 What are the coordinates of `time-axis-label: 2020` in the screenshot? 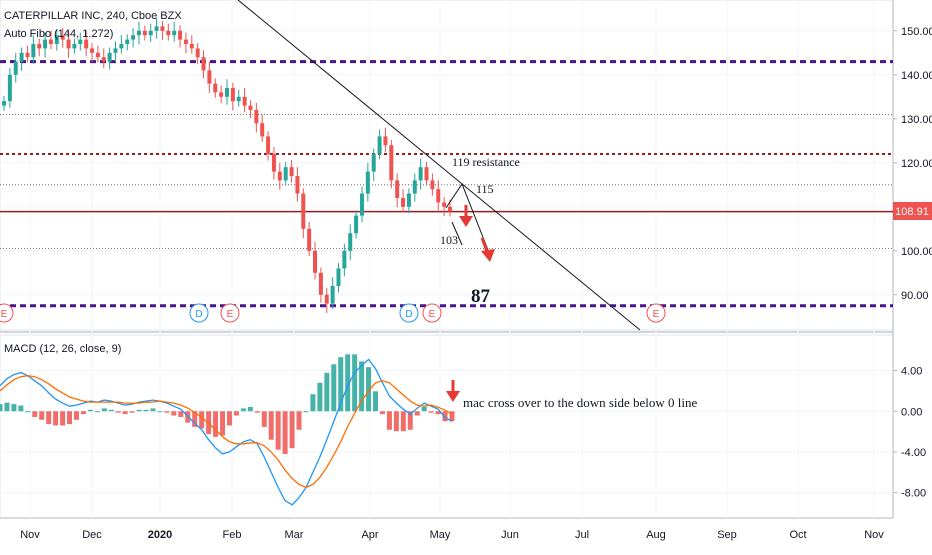 It's located at (160, 535).